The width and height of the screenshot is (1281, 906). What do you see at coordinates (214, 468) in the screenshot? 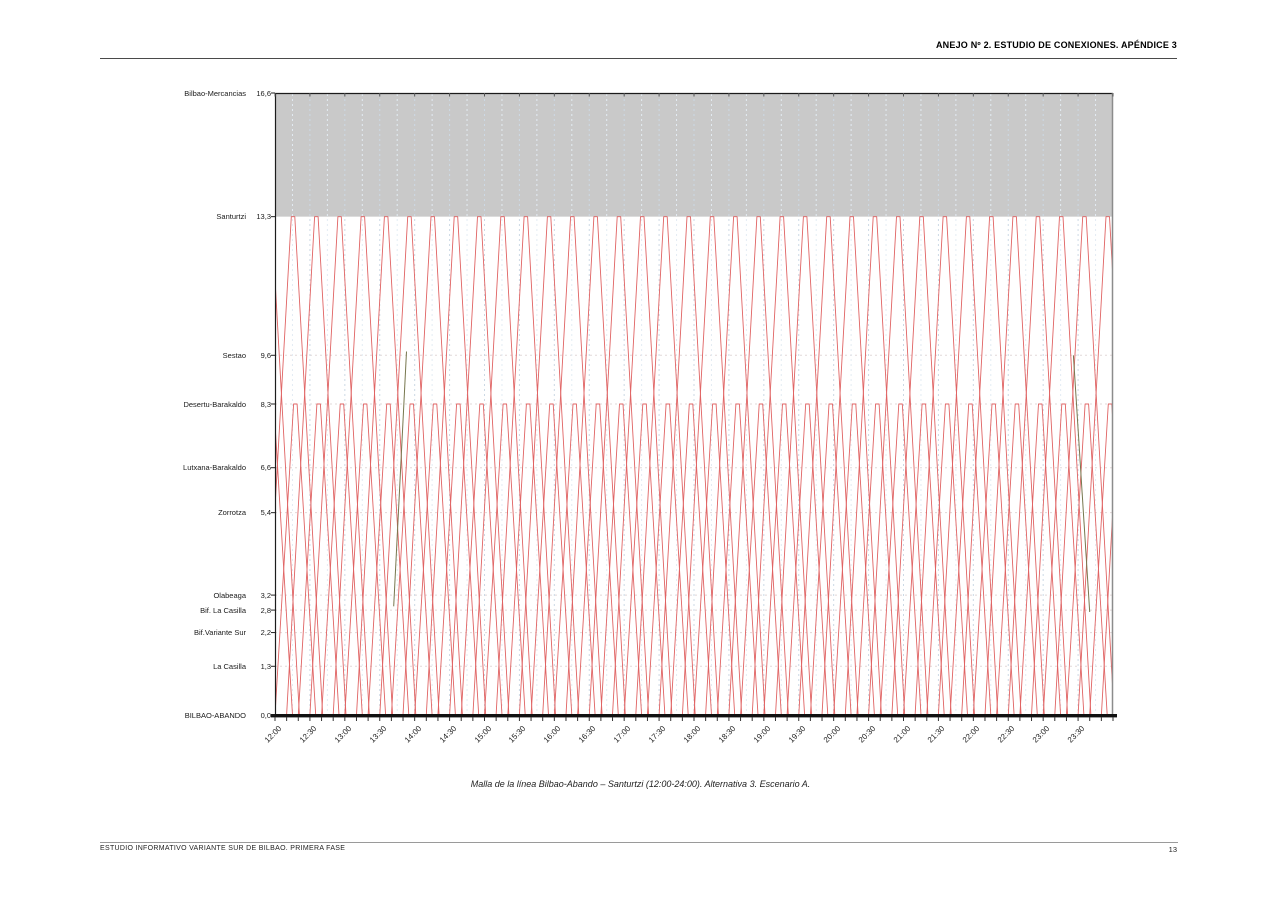
I see `station-name: Lutxana-Barakaldo` at bounding box center [214, 468].